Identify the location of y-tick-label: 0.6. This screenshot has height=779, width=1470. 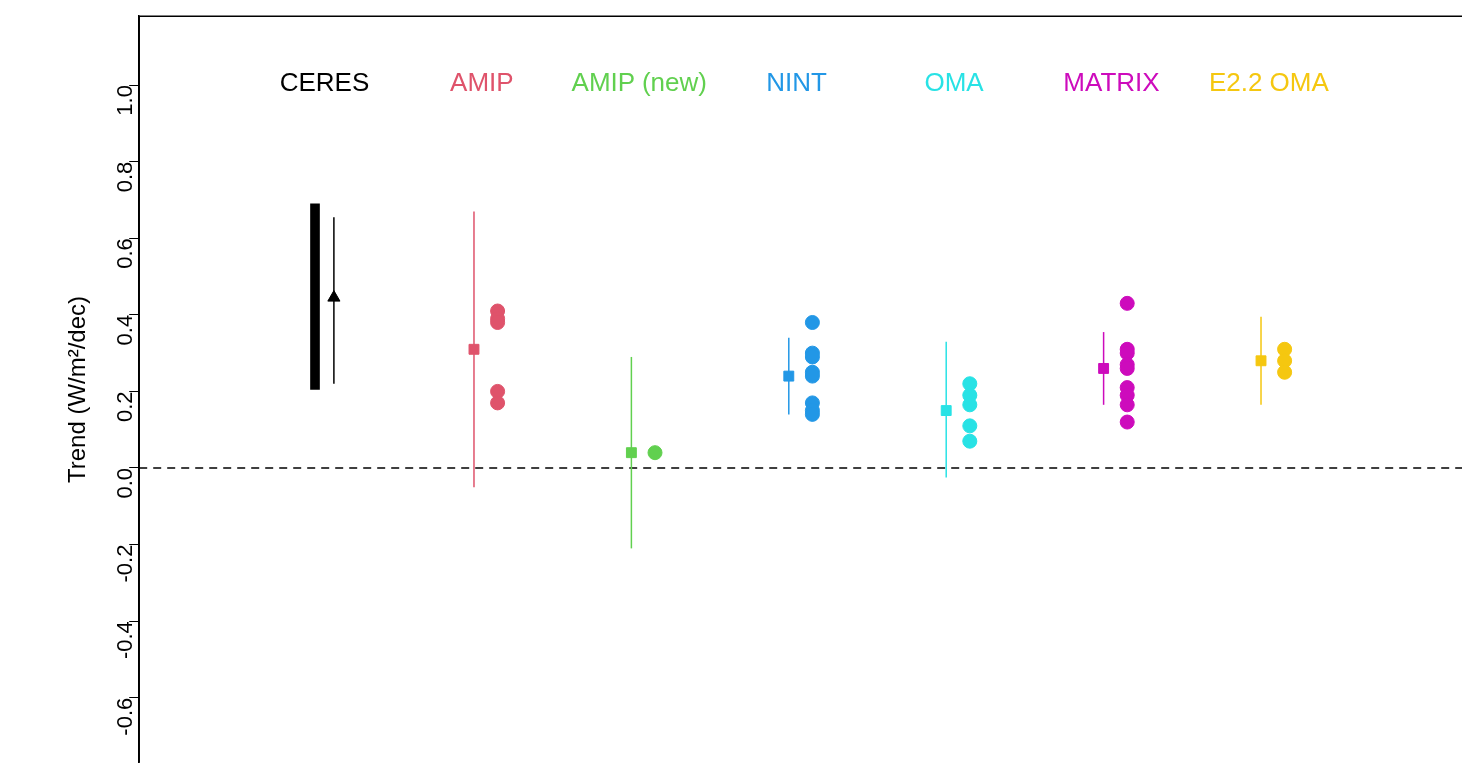
(125, 253).